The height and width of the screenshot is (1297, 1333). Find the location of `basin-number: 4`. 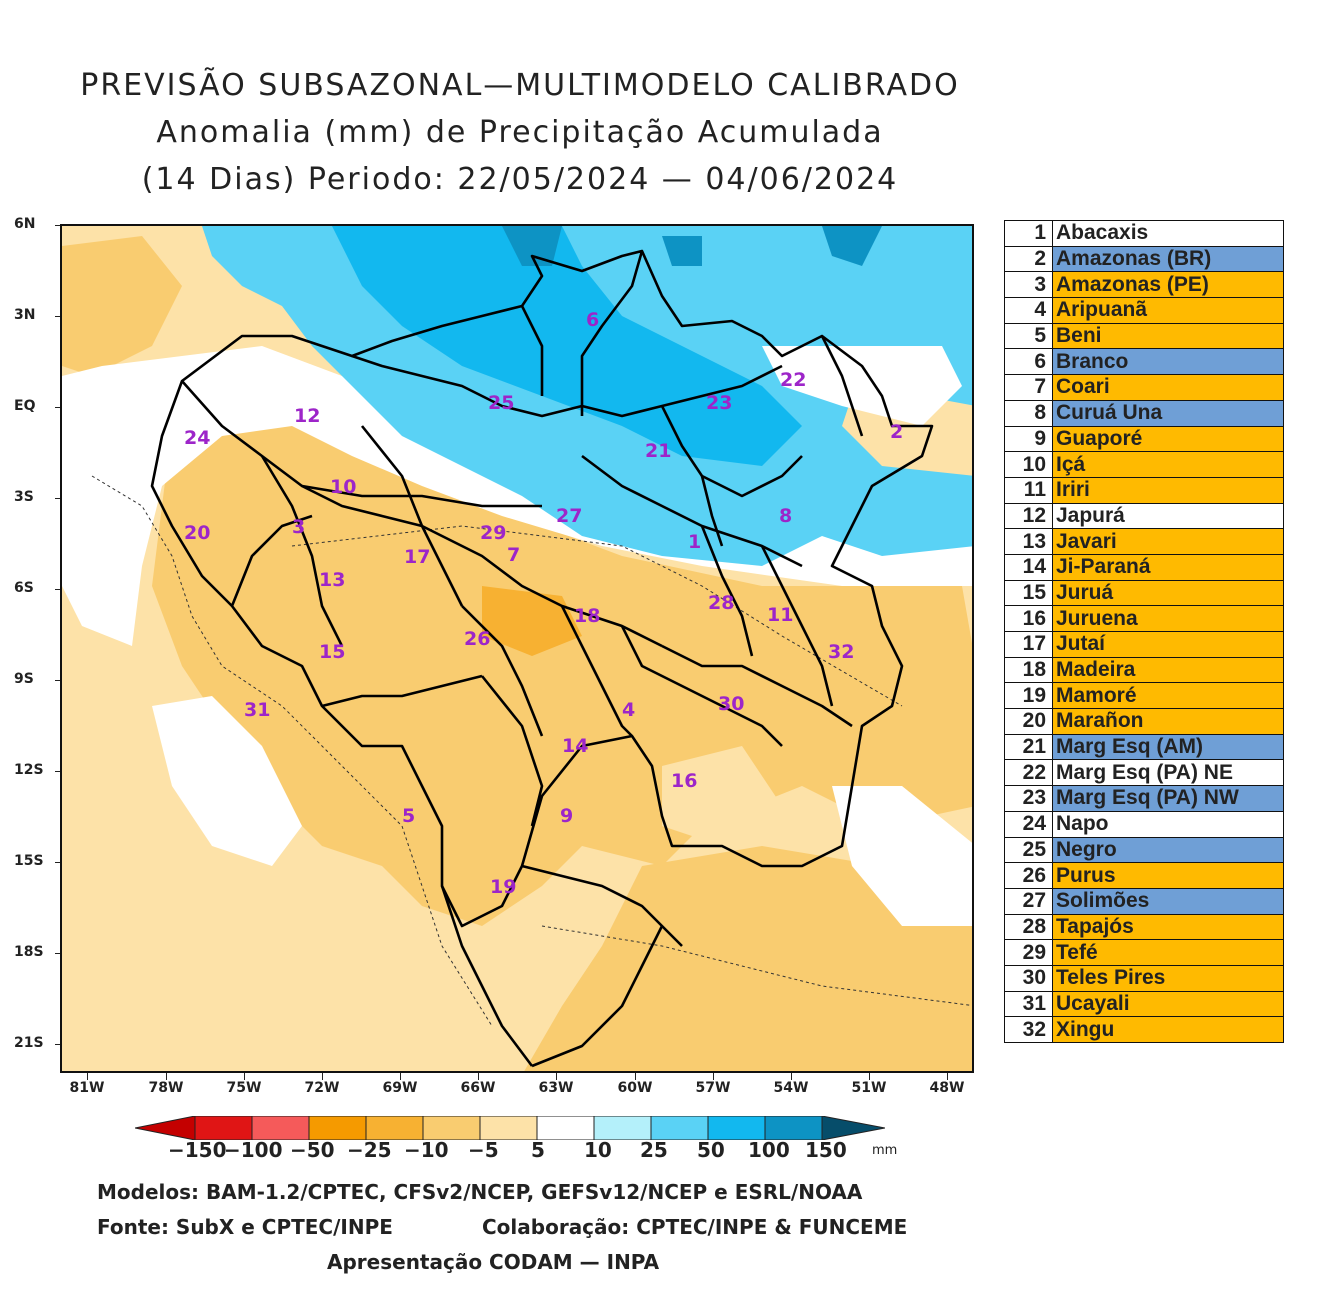

basin-number: 4 is located at coordinates (1028, 310).